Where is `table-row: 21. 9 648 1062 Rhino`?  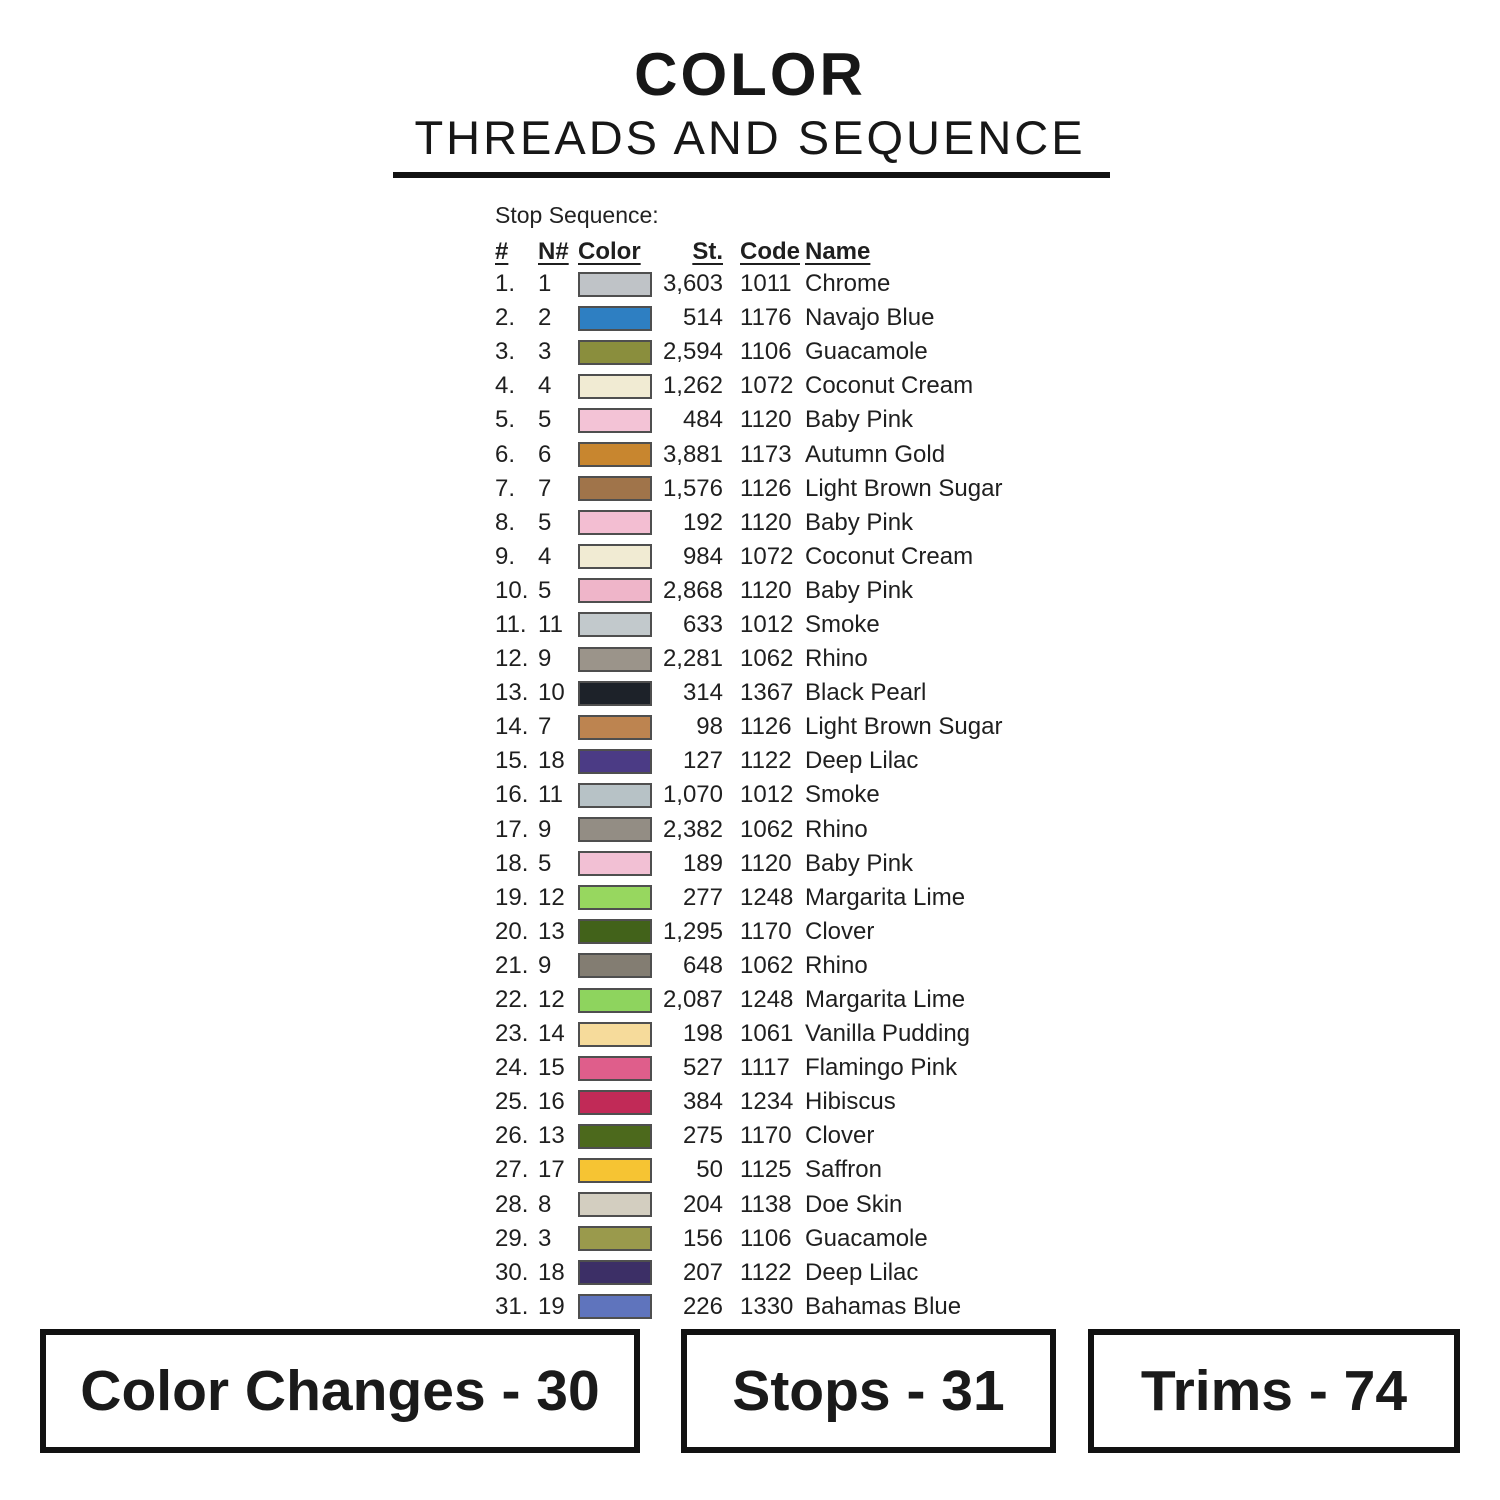 table-row: 21. 9 648 1062 Rhino is located at coordinates (775, 966).